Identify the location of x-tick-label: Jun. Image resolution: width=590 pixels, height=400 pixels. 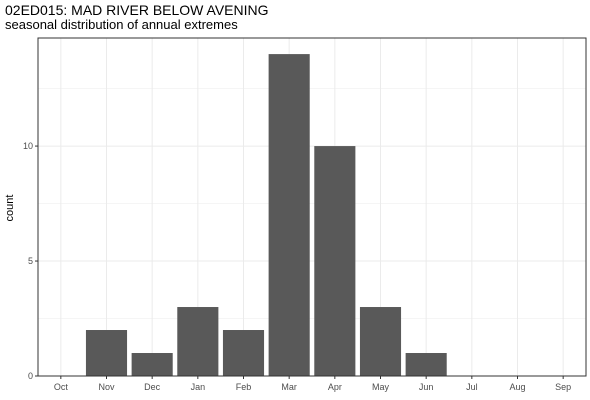
(426, 387).